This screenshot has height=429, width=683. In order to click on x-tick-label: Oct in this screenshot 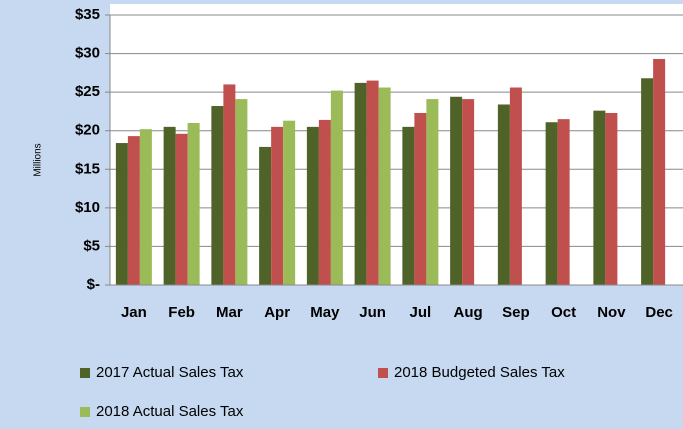, I will do `click(563, 312)`.